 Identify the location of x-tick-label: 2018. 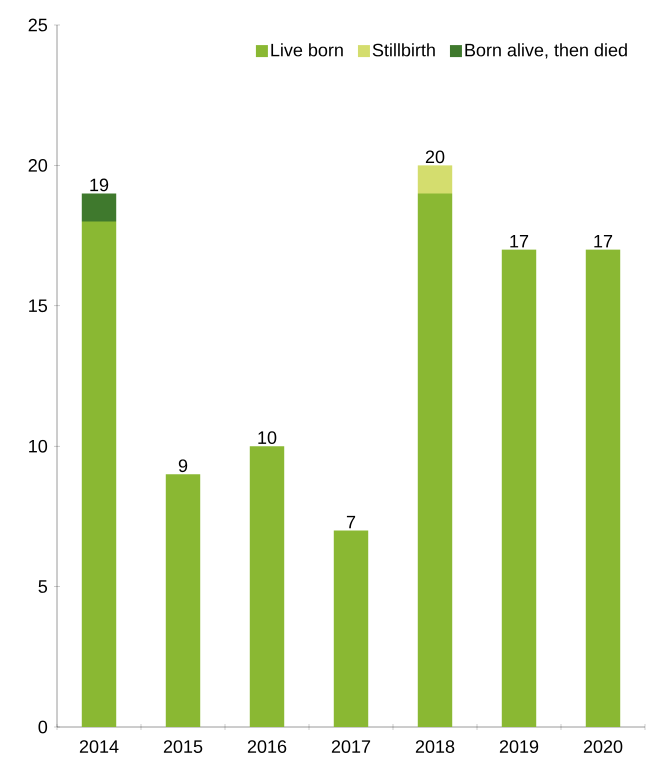
(435, 746).